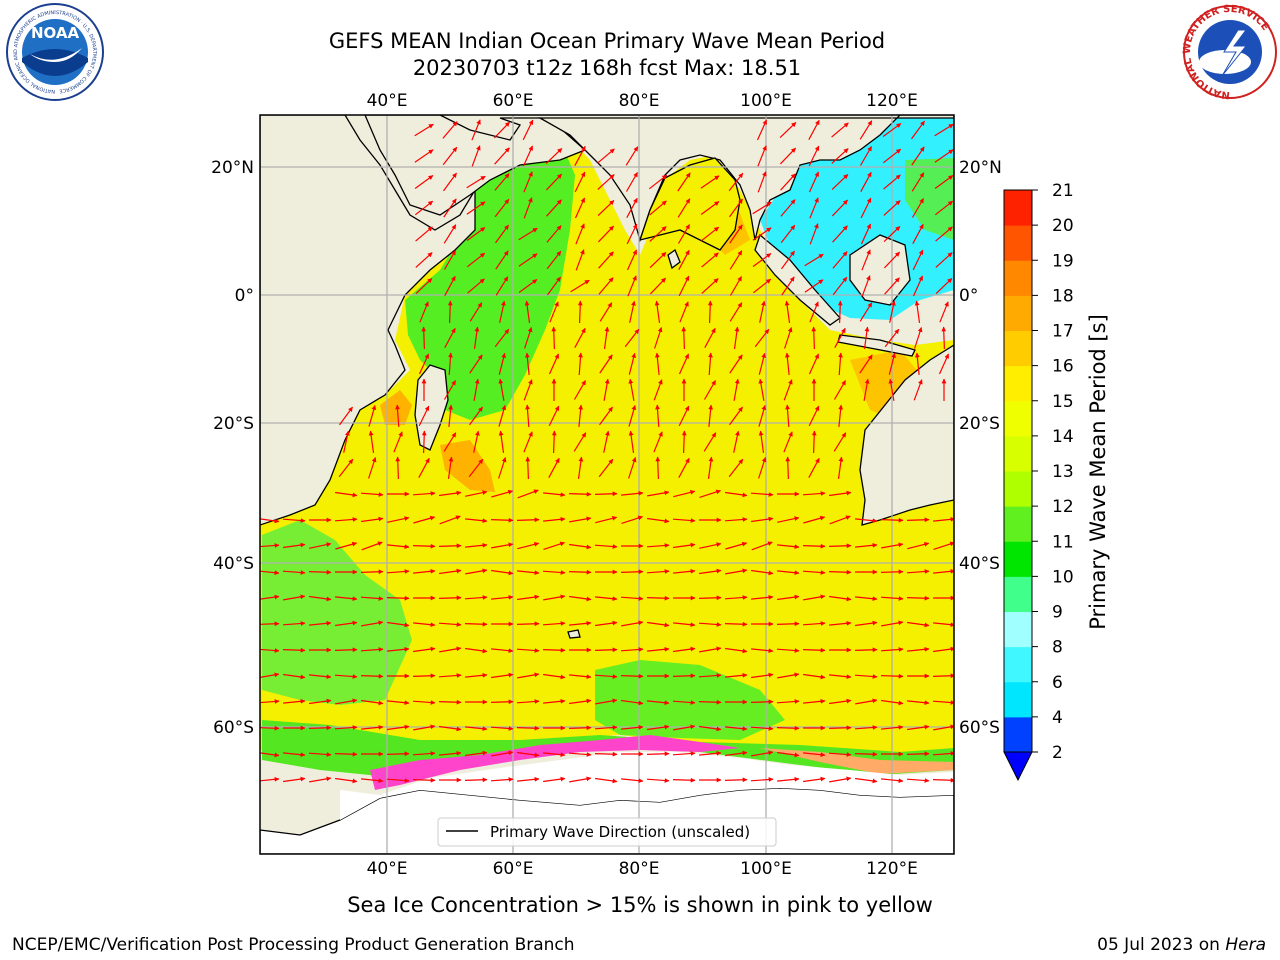 The width and height of the screenshot is (1280, 960). Describe the element at coordinates (968, 296) in the screenshot. I see `lat-tick-right: 0°` at that location.